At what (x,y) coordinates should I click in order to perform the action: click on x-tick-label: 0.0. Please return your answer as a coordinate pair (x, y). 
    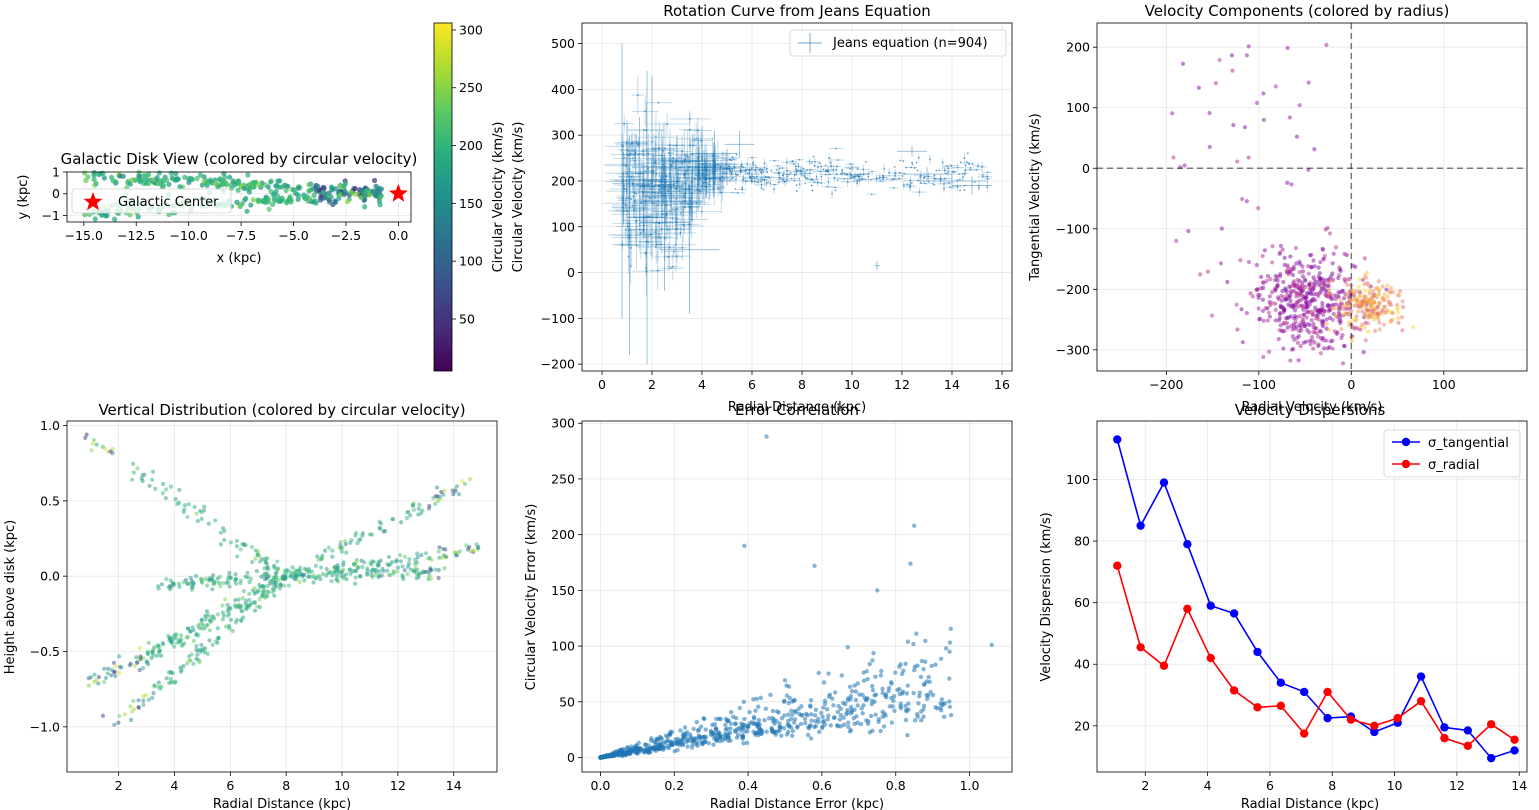
    Looking at the image, I should click on (398, 235).